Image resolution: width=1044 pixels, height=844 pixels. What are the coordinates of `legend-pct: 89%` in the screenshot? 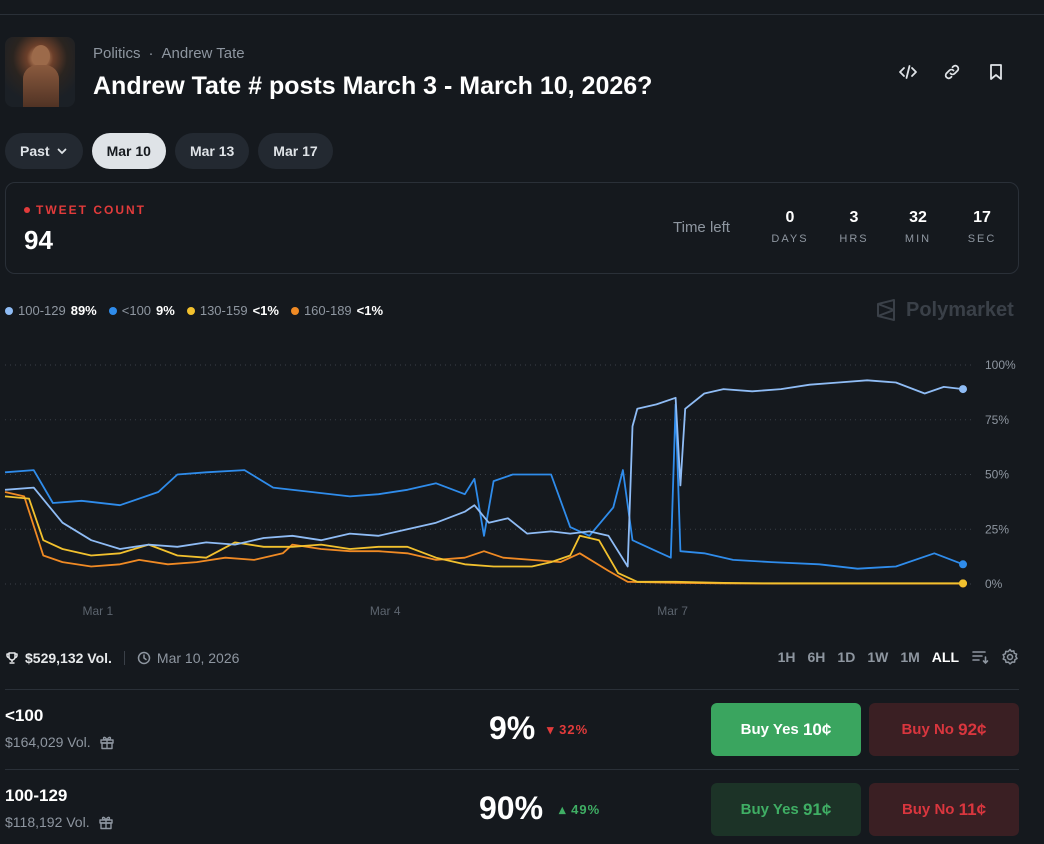 It's located at (83, 310).